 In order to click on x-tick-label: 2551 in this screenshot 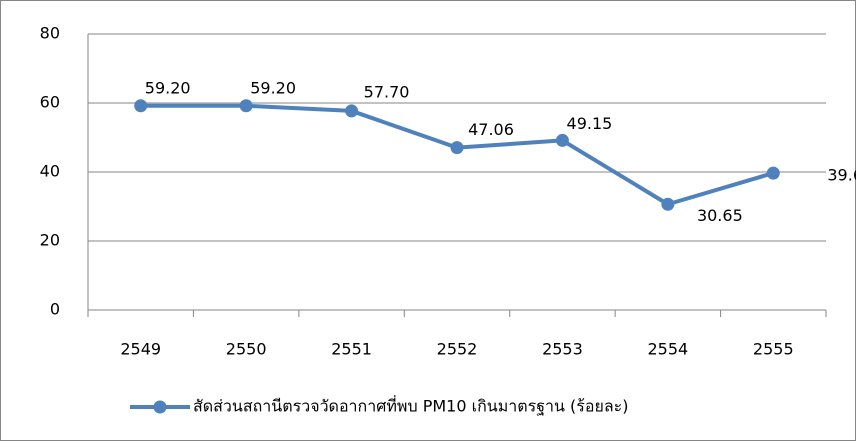, I will do `click(351, 349)`.